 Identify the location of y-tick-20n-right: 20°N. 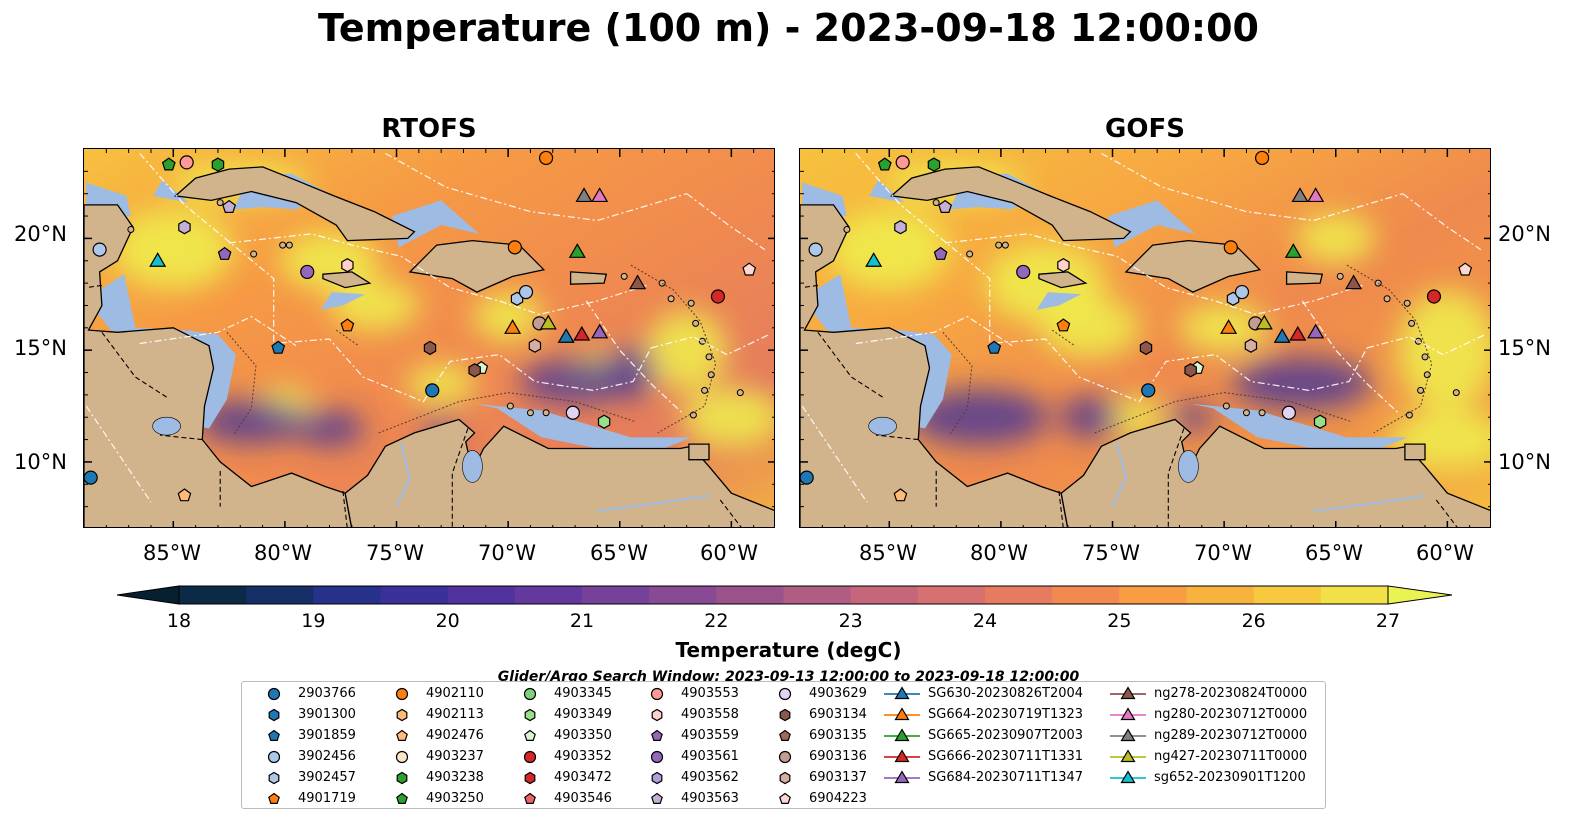
(1524, 234).